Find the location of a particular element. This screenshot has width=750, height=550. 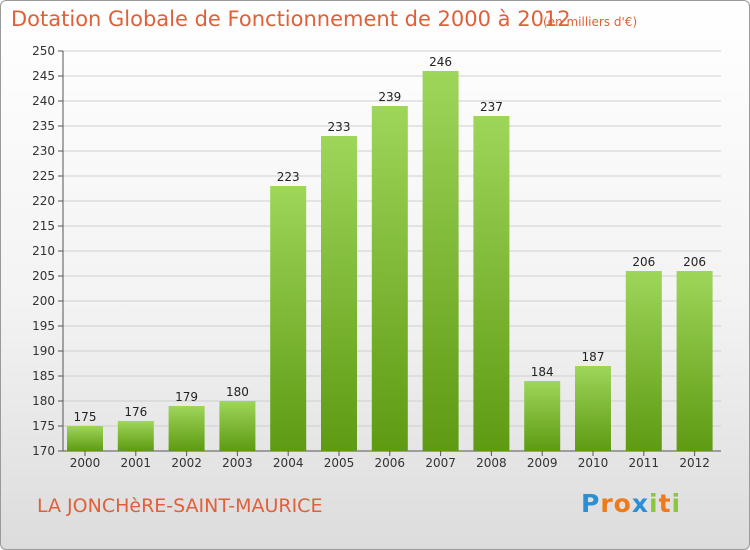

data-label: 239 is located at coordinates (389, 97).